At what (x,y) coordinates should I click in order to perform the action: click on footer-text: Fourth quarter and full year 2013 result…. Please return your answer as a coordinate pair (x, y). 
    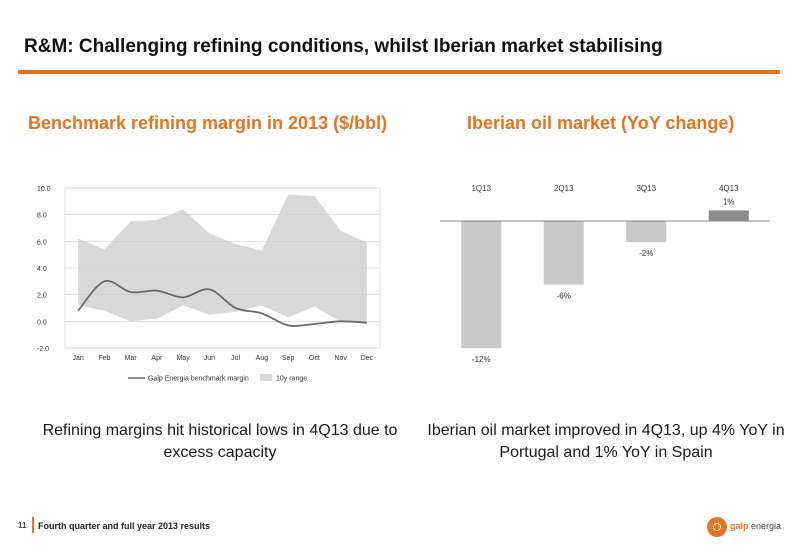
    Looking at the image, I should click on (124, 526).